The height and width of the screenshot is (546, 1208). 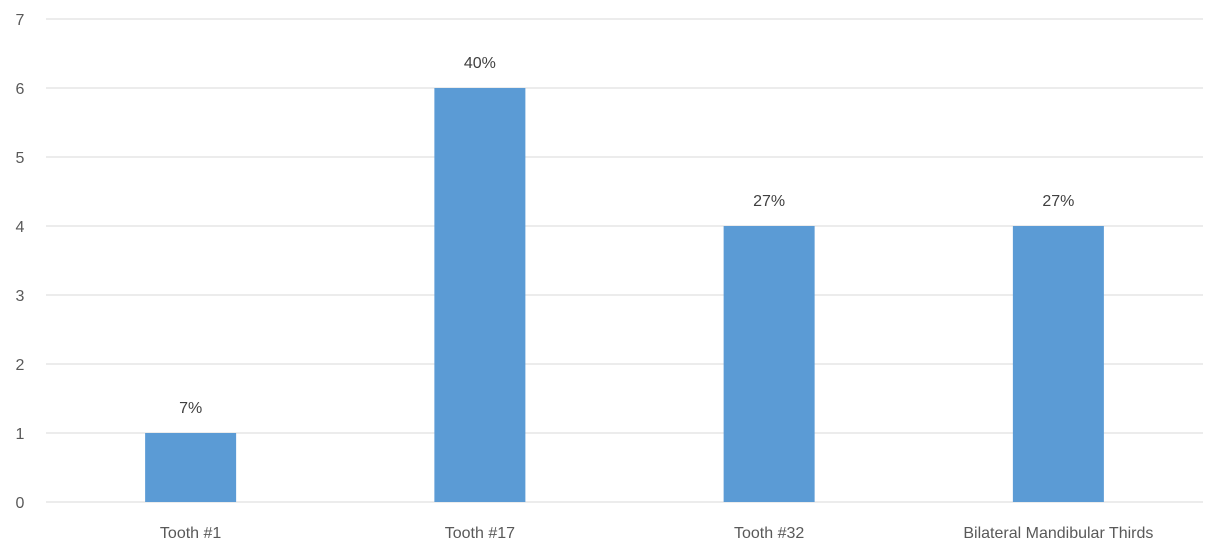 I want to click on y-tick-label-0: 0, so click(x=20, y=503).